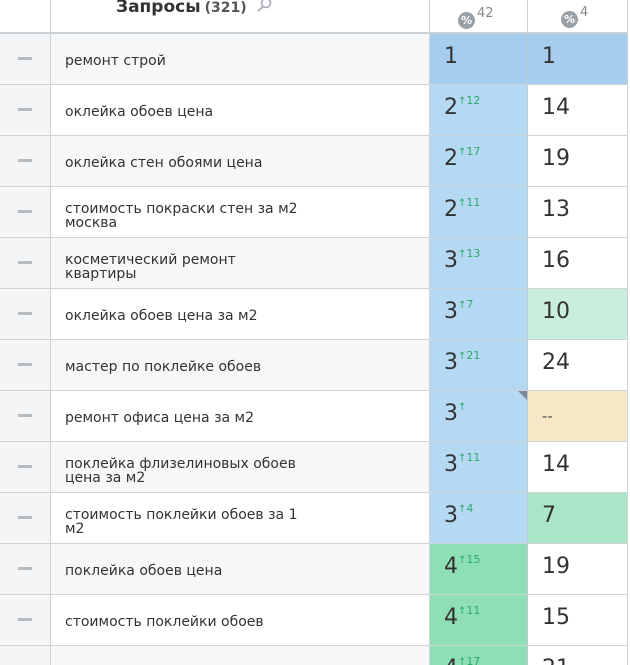  I want to click on search-icon, so click(265, 6).